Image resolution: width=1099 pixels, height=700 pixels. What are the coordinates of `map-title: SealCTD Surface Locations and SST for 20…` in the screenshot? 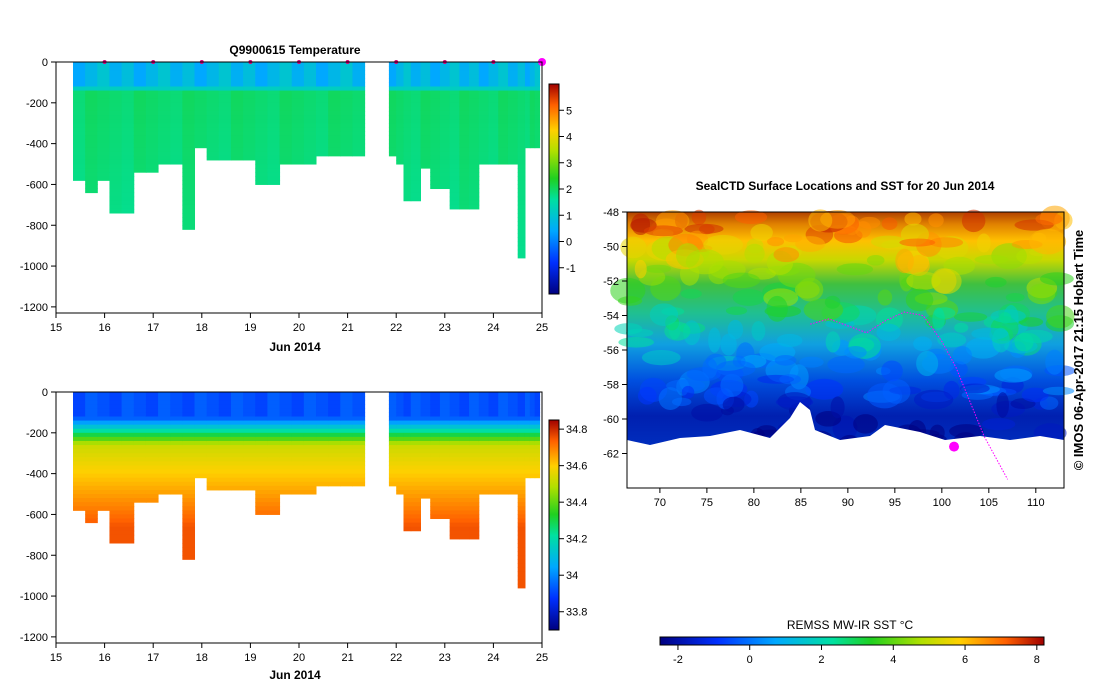 It's located at (845, 186).